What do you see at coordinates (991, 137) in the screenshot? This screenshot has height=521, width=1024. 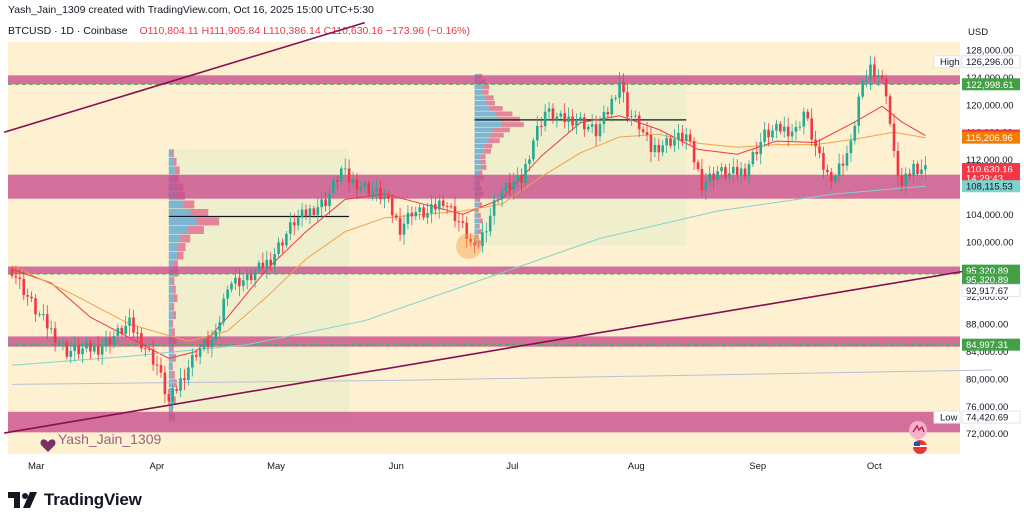 I see `price-tag` at bounding box center [991, 137].